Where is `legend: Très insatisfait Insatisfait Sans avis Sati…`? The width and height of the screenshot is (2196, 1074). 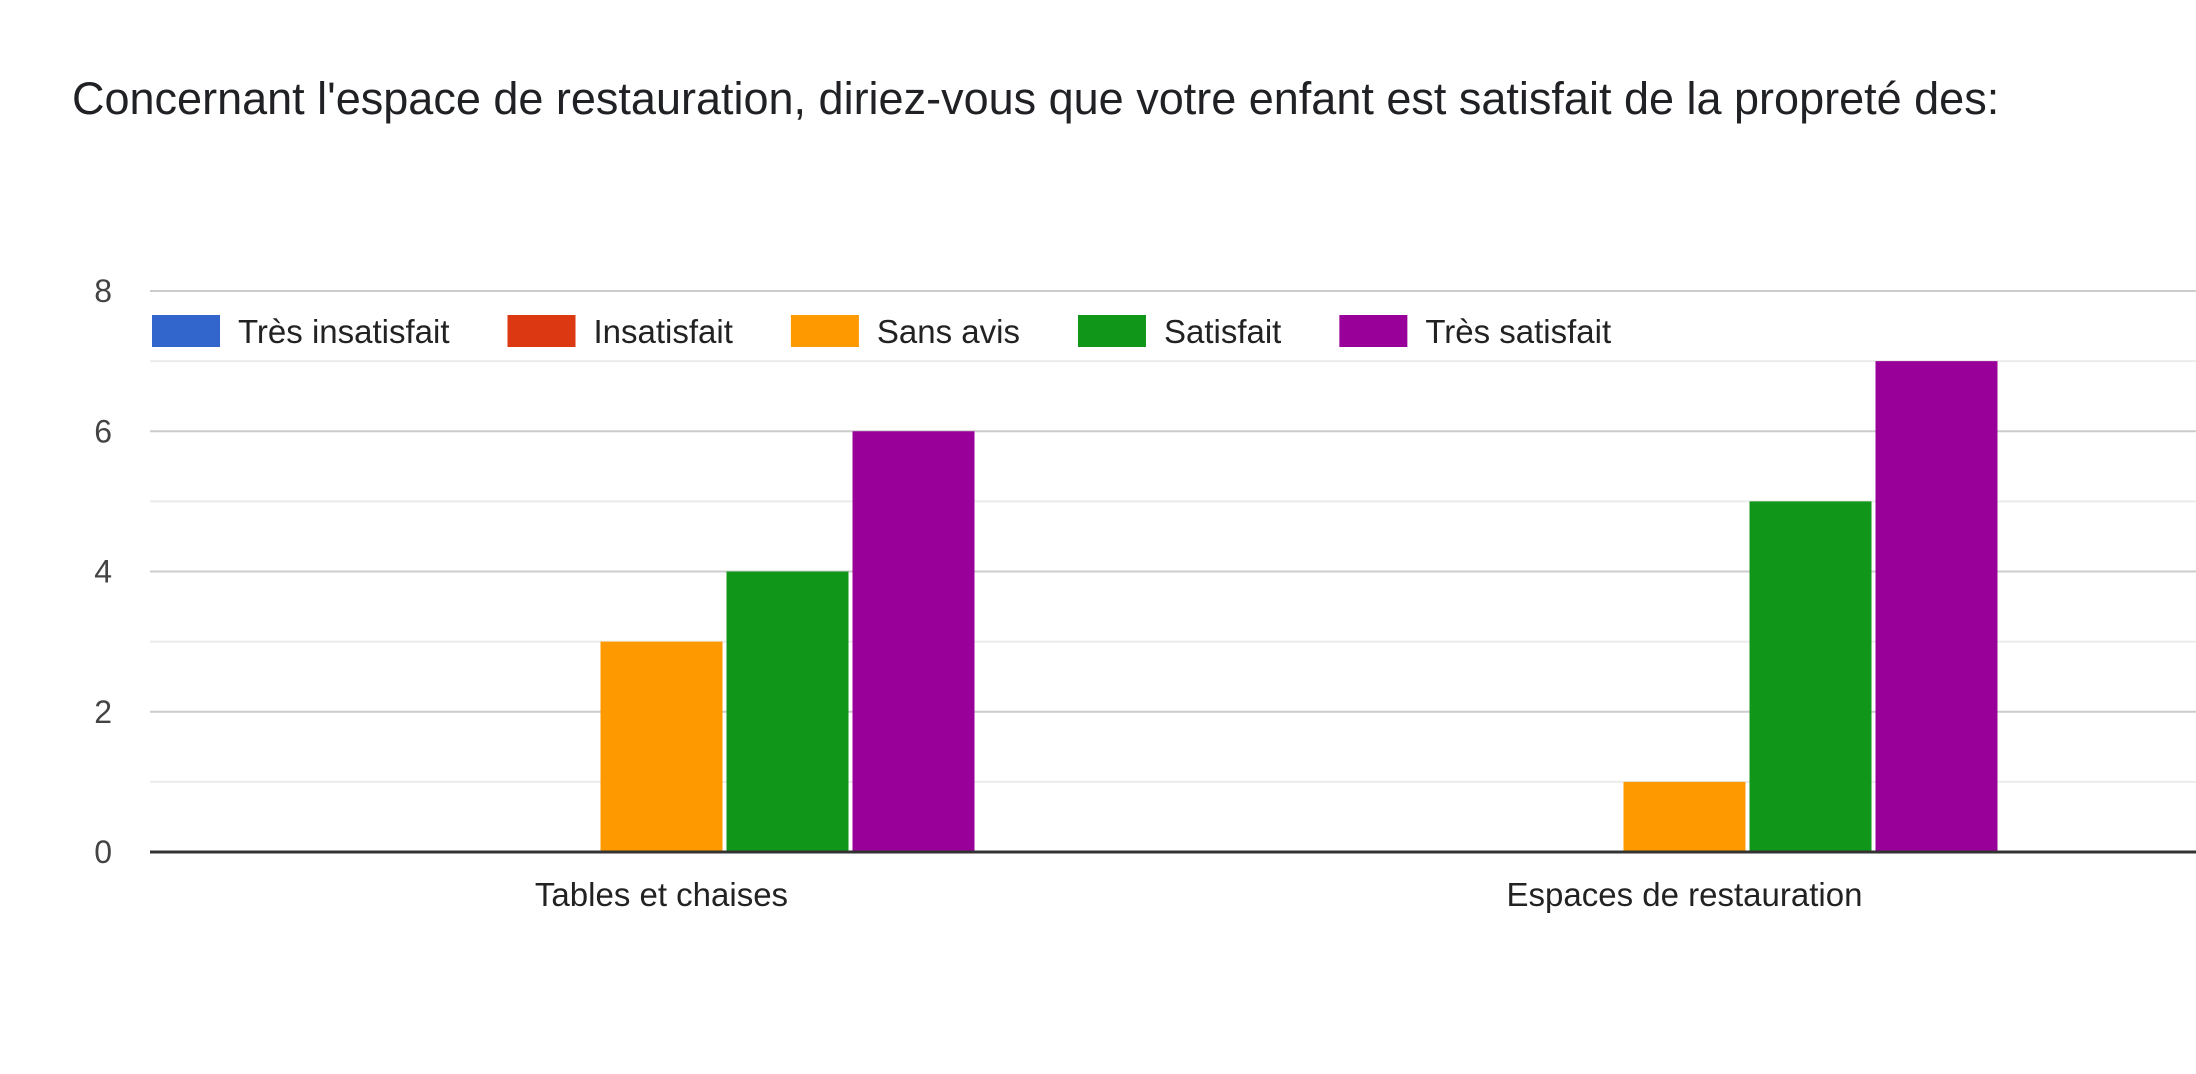 legend: Très insatisfait Insatisfait Sans avis Sati… is located at coordinates (881, 331).